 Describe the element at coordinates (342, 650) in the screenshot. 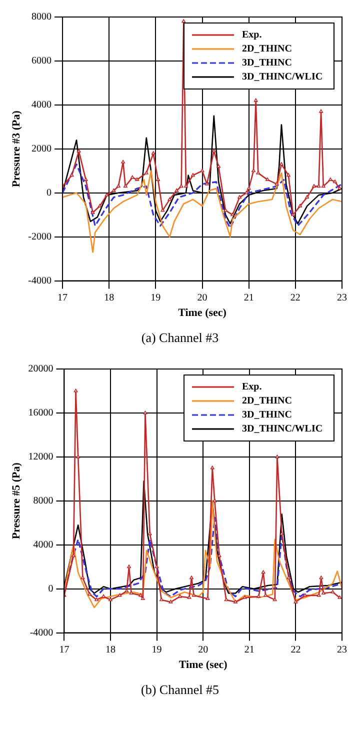

I see `x-tick-label: 23` at that location.